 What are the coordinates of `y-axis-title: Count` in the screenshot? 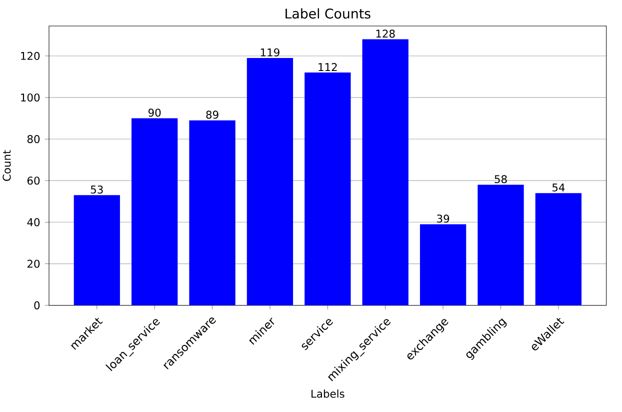 It's located at (6, 165).